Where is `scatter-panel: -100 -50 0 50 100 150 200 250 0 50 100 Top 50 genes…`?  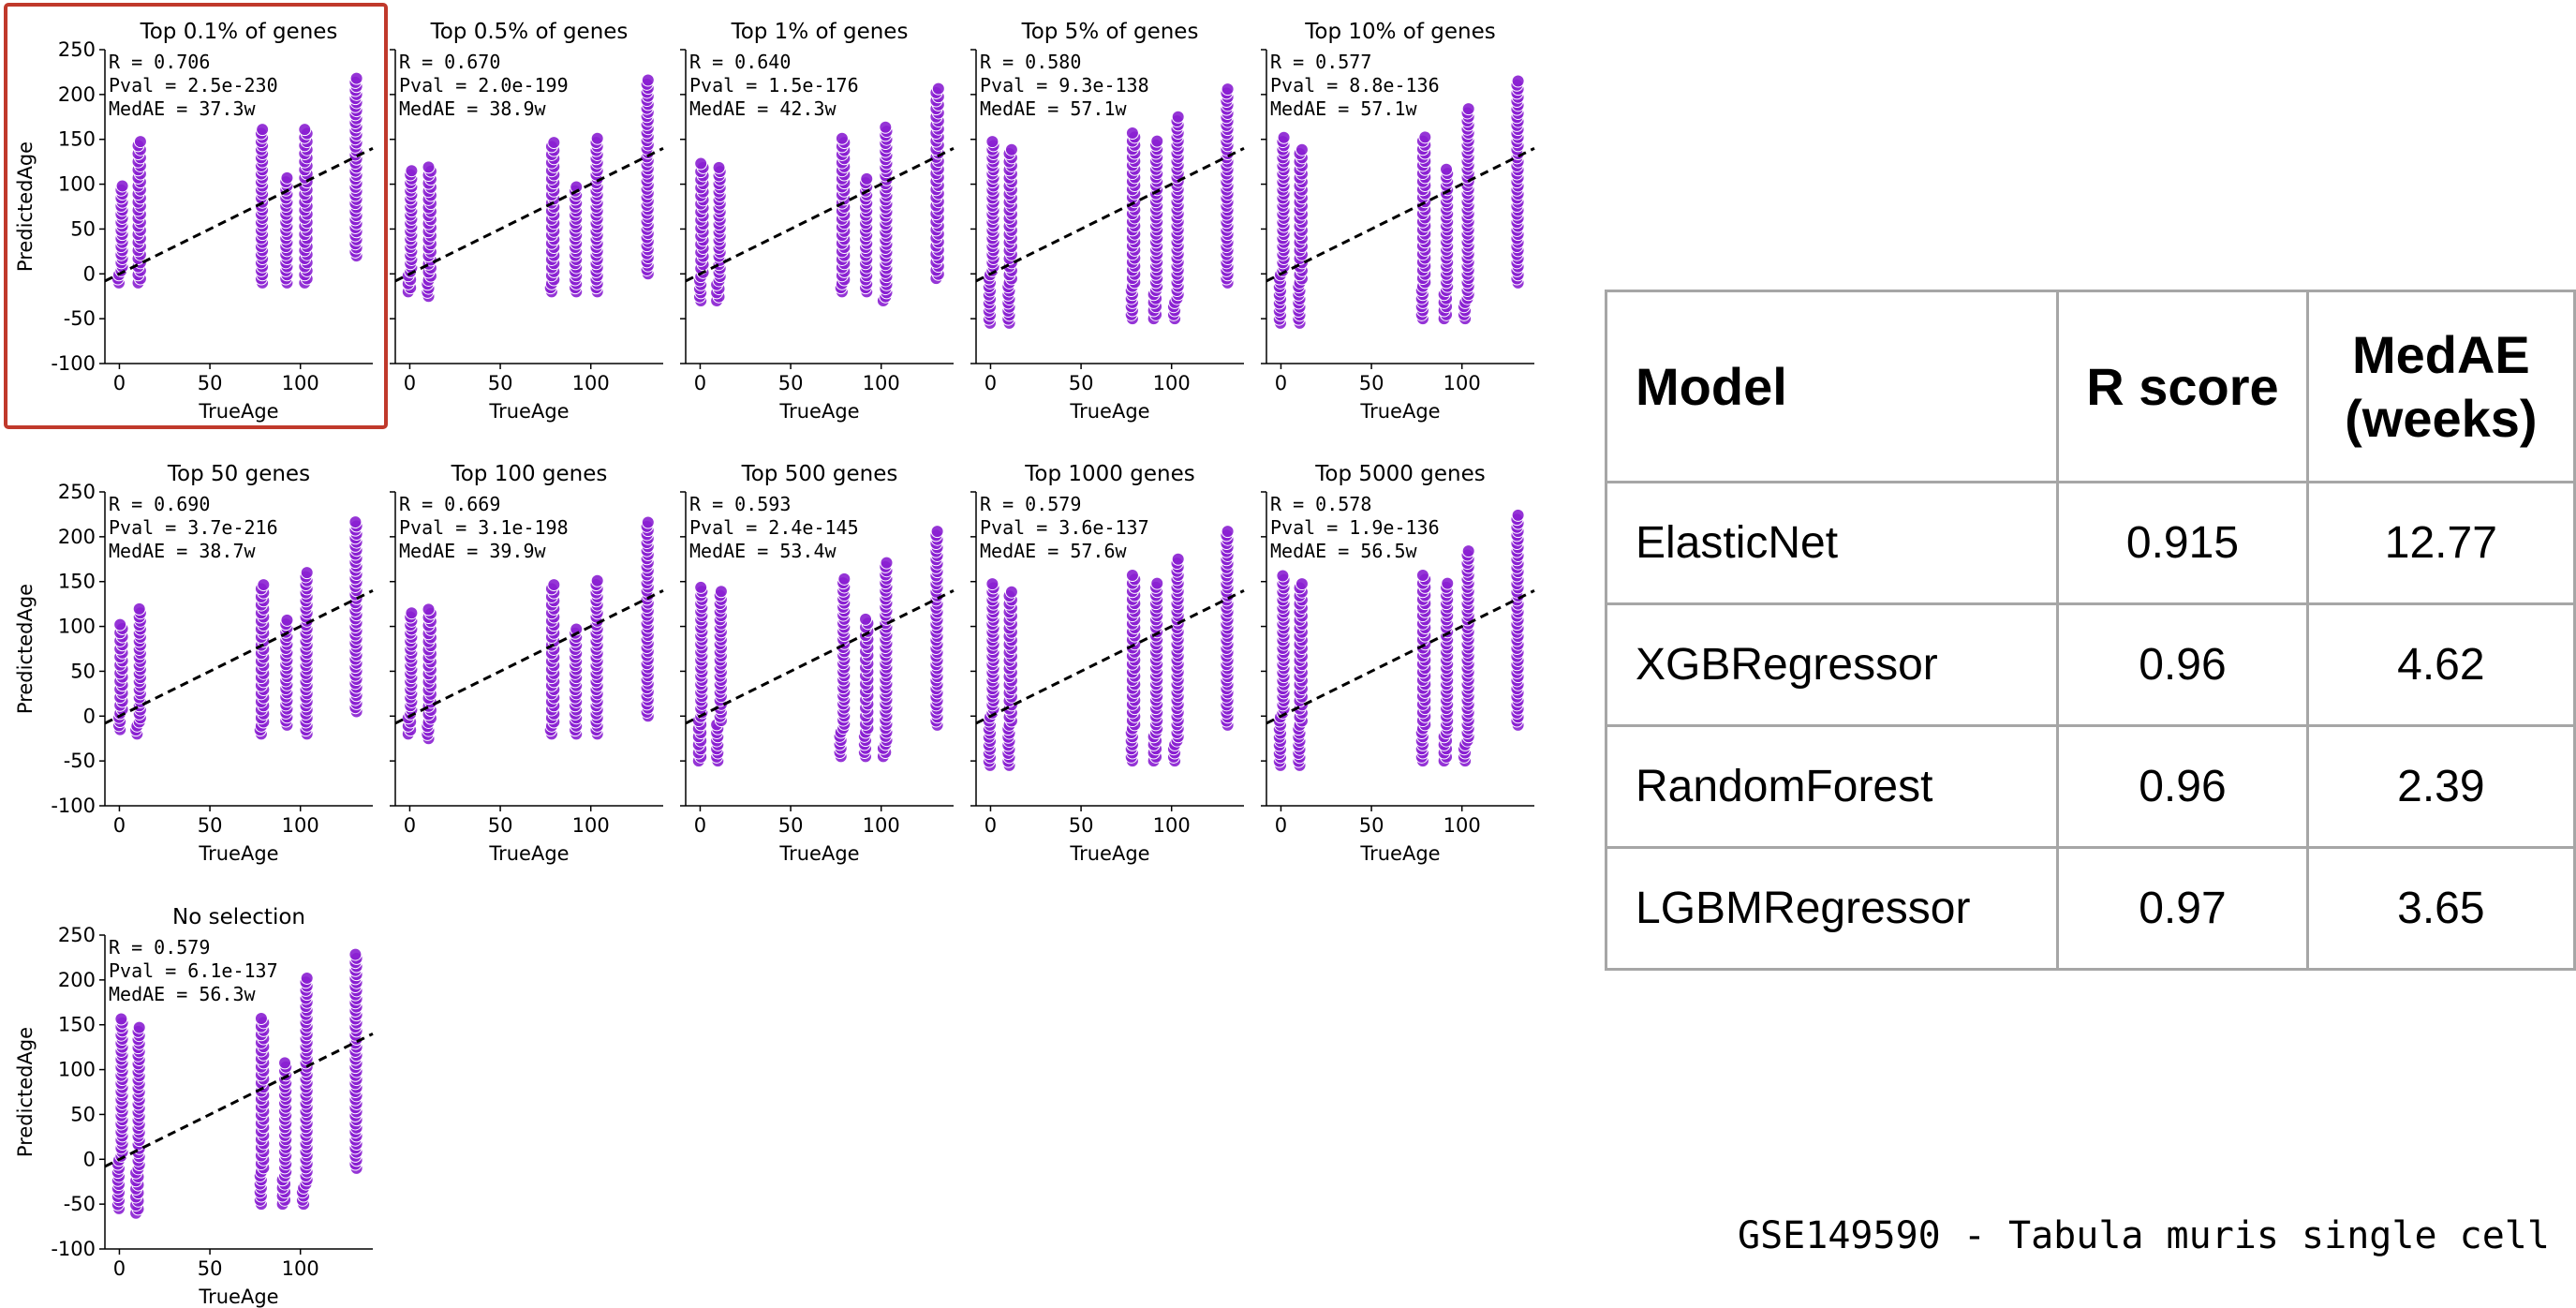
scatter-panel: -100 -50 0 50 100 150 200 250 0 50 100 Top 50 genes… is located at coordinates (194, 663).